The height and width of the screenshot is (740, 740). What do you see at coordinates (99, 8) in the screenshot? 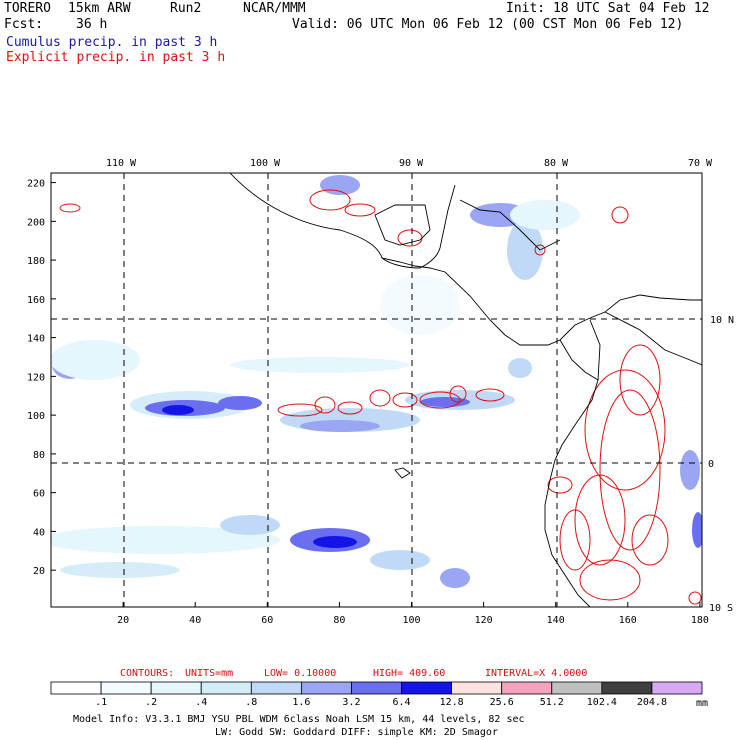
I see `model-resolution: 15km ARW` at bounding box center [99, 8].